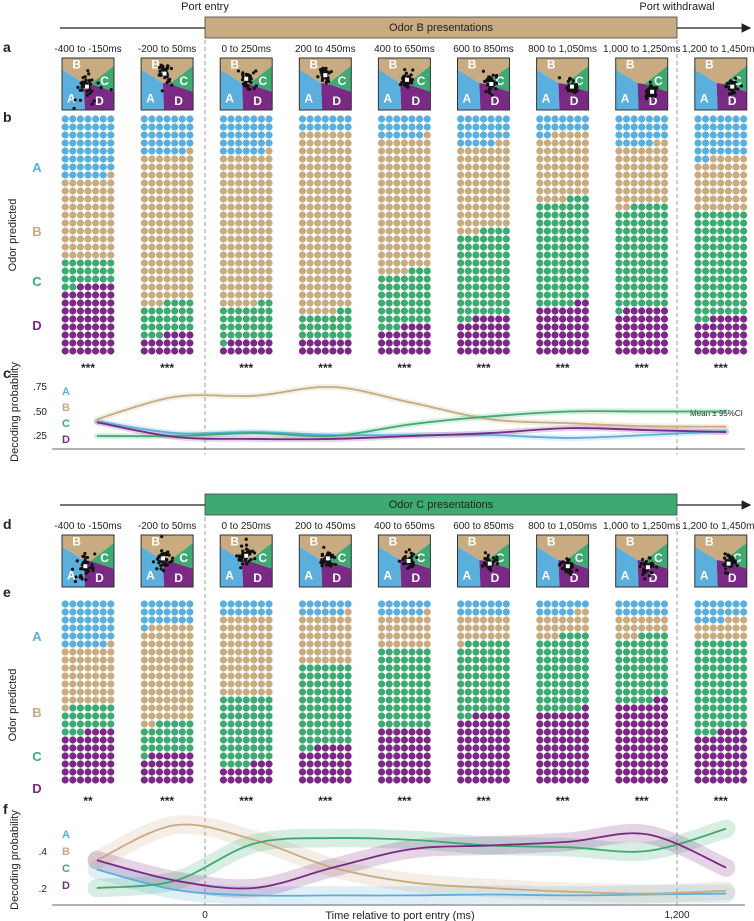  What do you see at coordinates (88, 84) in the screenshot?
I see `square-border` at bounding box center [88, 84].